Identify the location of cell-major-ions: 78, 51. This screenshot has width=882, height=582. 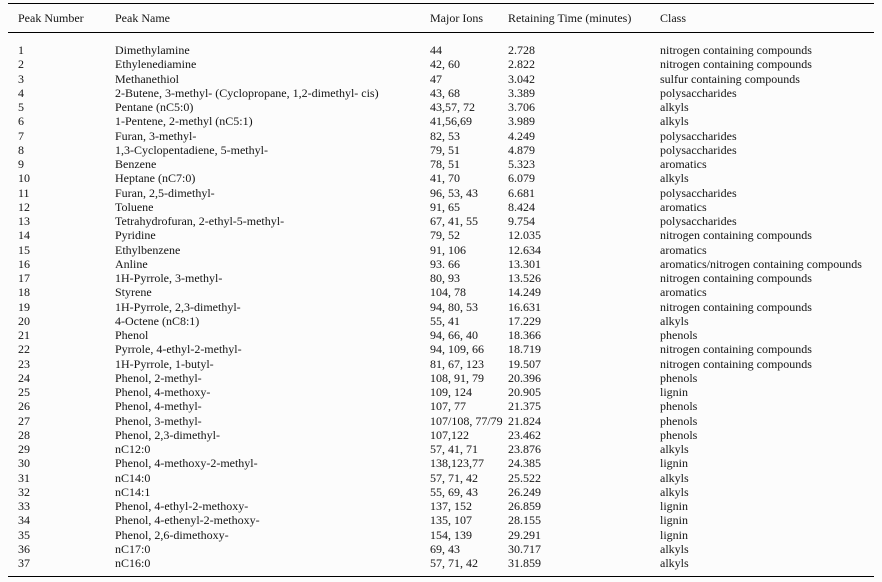
(445, 164).